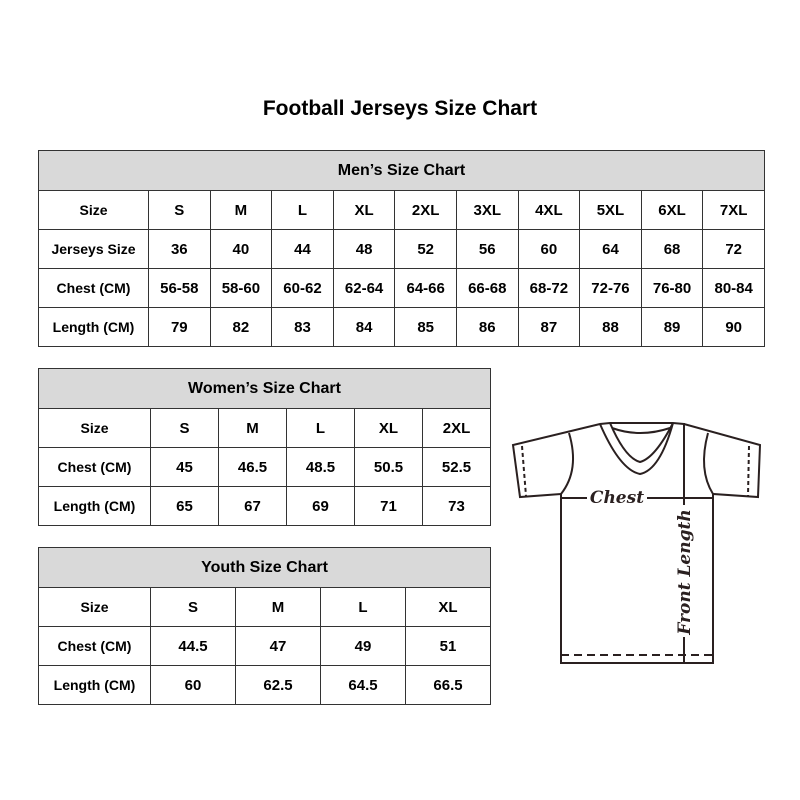 The width and height of the screenshot is (800, 800). What do you see at coordinates (264, 567) in the screenshot?
I see `youth-chart-heading: Youth Size Chart` at bounding box center [264, 567].